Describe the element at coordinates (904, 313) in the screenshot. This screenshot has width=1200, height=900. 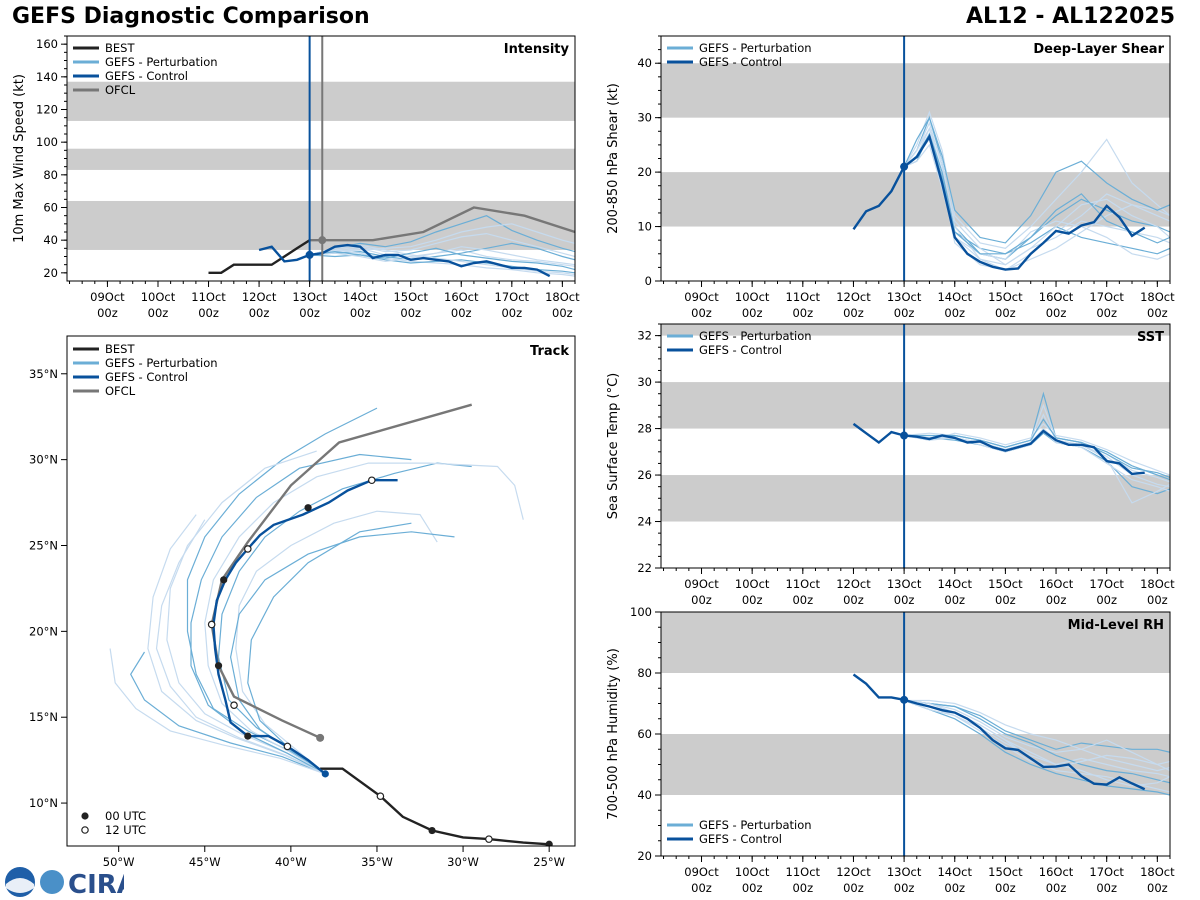
I see `x-tick-hour-shear-4: 00z` at that location.